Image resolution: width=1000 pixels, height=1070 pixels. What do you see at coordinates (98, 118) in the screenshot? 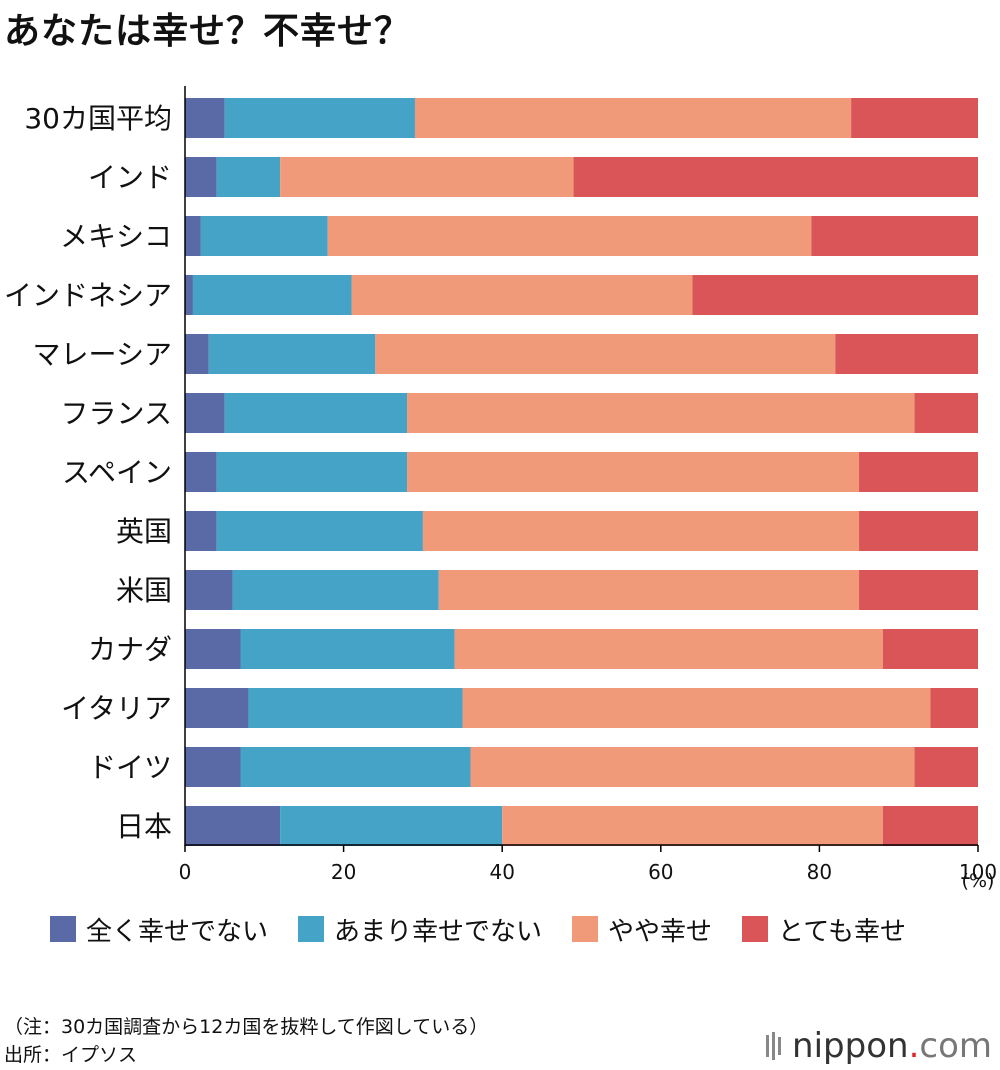
I see `category-label: 30カ国平均` at bounding box center [98, 118].